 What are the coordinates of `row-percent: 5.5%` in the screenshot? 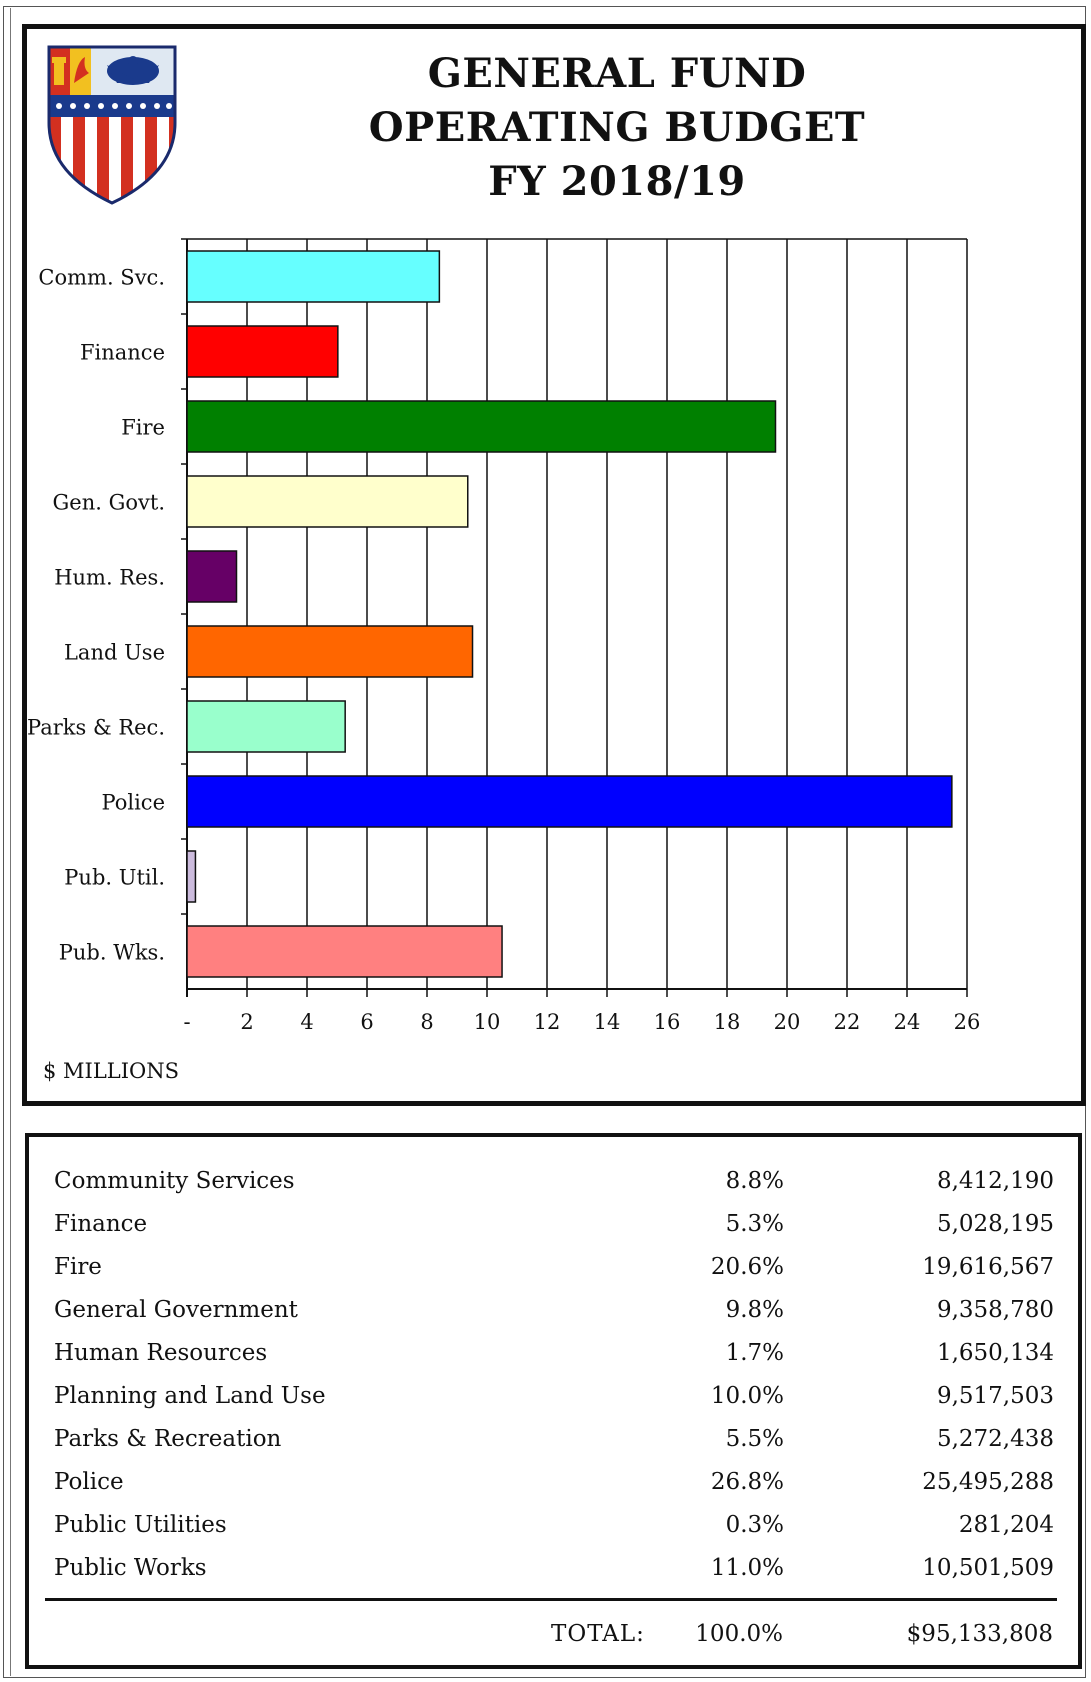 It's located at (754, 1439).